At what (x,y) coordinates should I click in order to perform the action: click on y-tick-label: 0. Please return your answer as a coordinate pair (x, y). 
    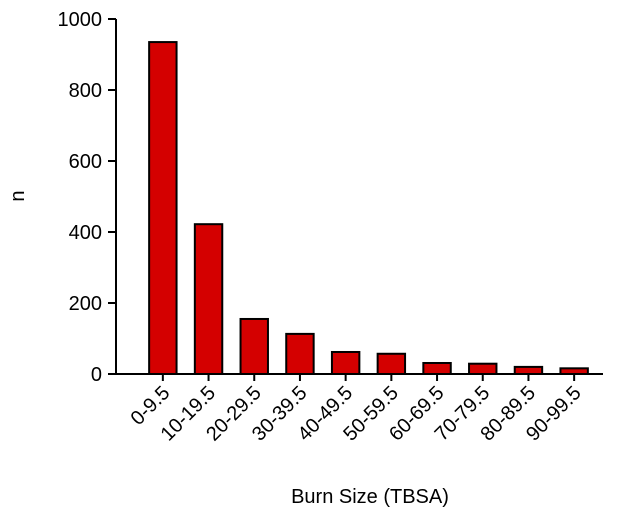
    Looking at the image, I should click on (96, 375).